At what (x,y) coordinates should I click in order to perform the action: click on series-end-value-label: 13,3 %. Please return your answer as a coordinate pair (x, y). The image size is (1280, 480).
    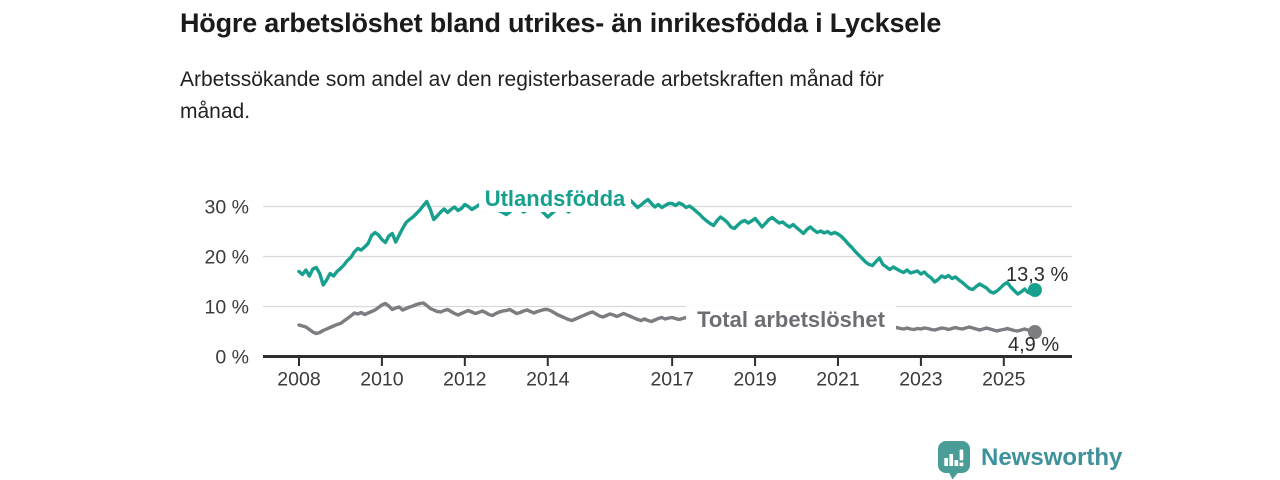
    Looking at the image, I should click on (1037, 275).